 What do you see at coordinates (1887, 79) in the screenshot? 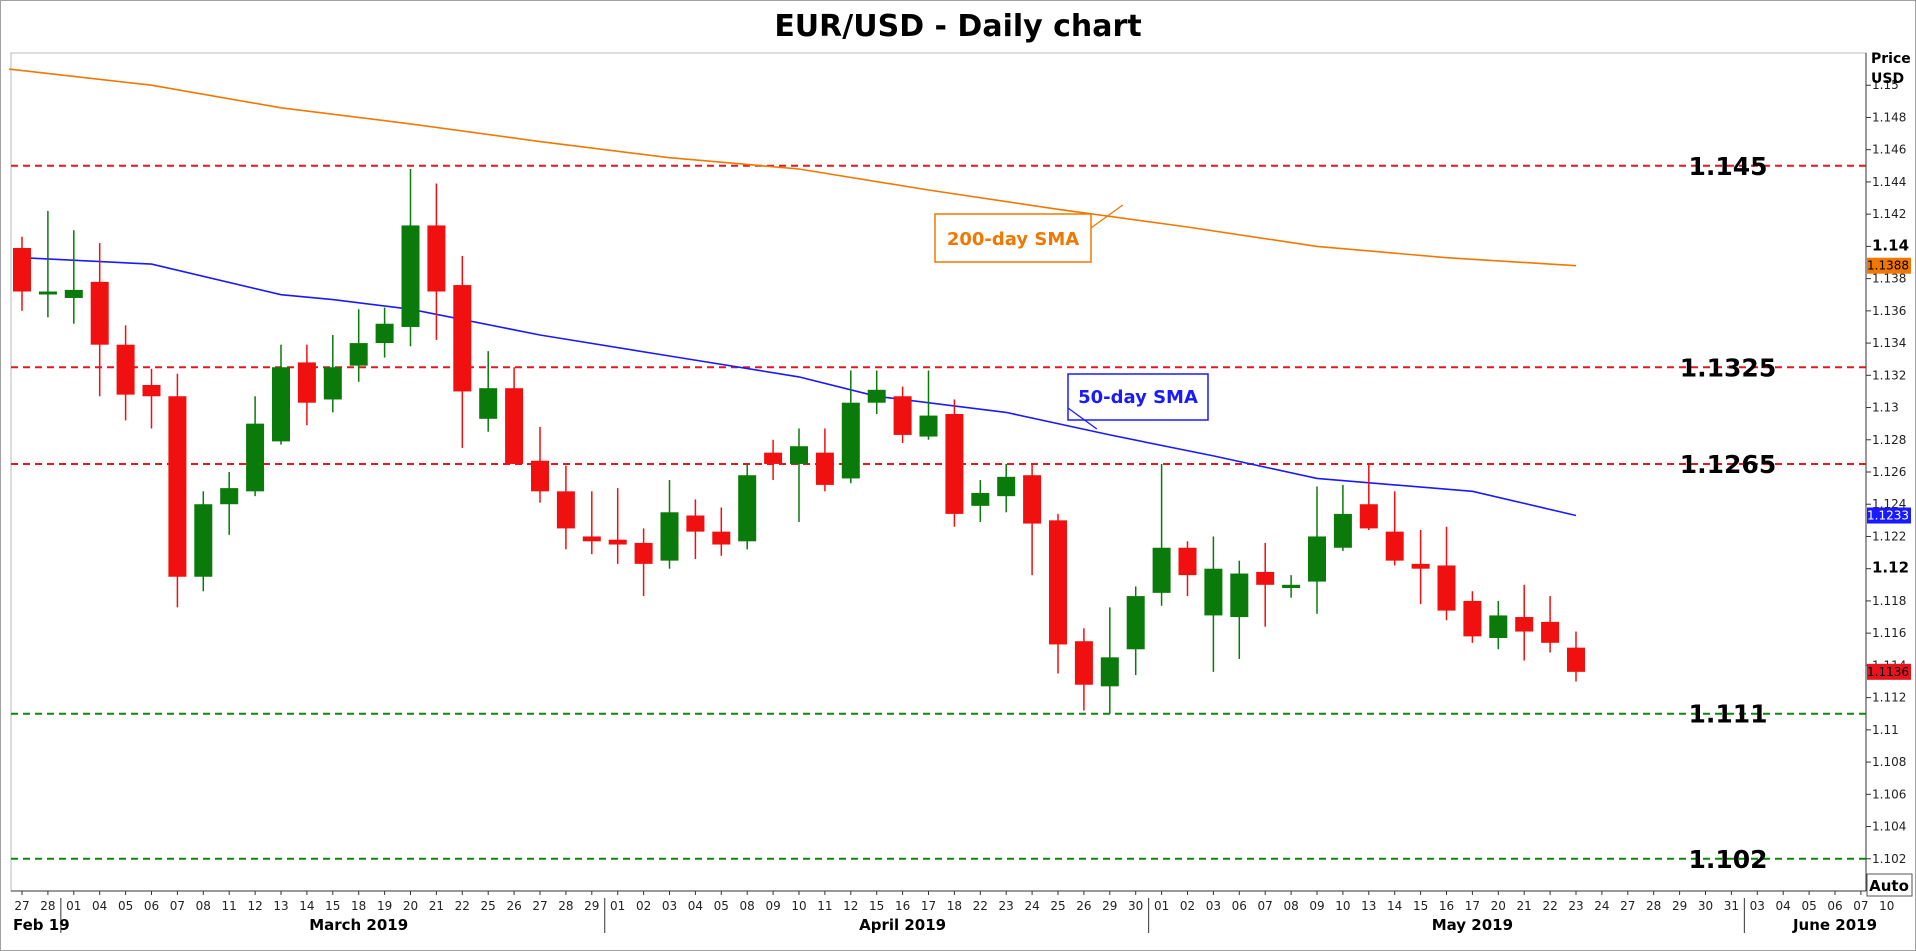
I see `currency-unit-label: USD` at bounding box center [1887, 79].